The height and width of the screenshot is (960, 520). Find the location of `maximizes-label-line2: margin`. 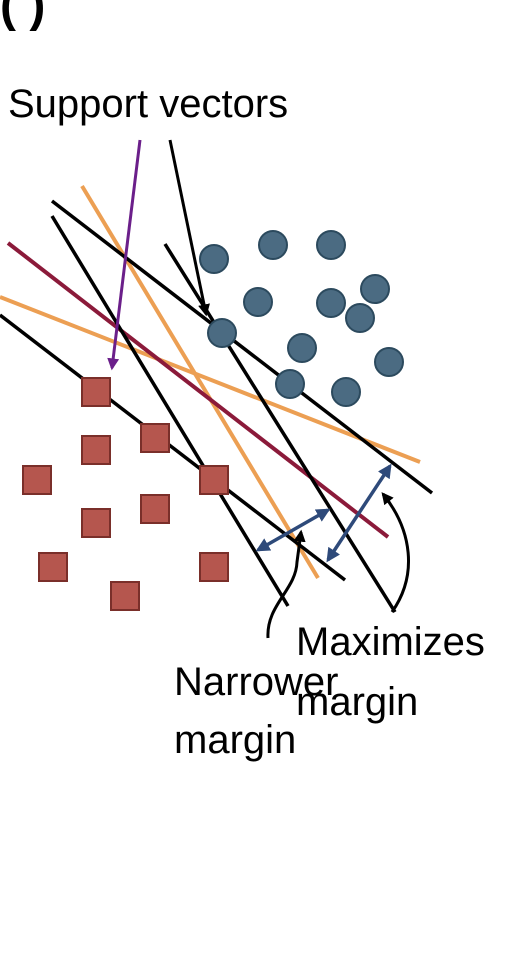

maximizes-label-line2: margin is located at coordinates (357, 702).